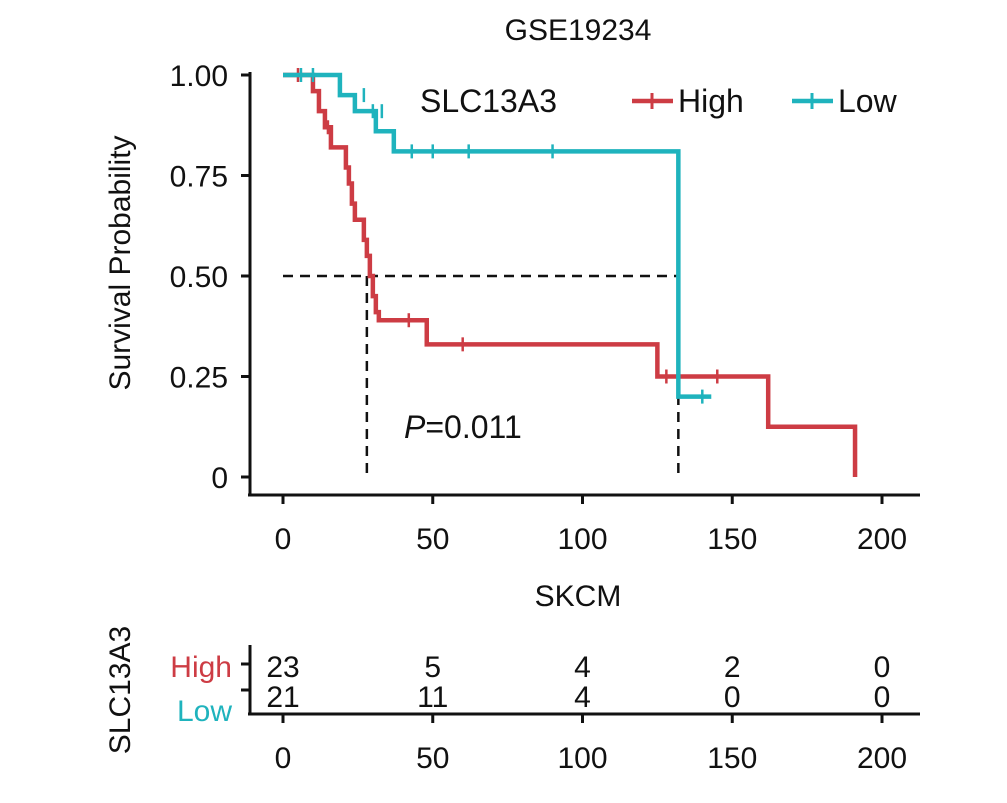 This screenshot has width=1007, height=803. Describe the element at coordinates (283, 758) in the screenshot. I see `risk-x-tick-label: 0` at that location.